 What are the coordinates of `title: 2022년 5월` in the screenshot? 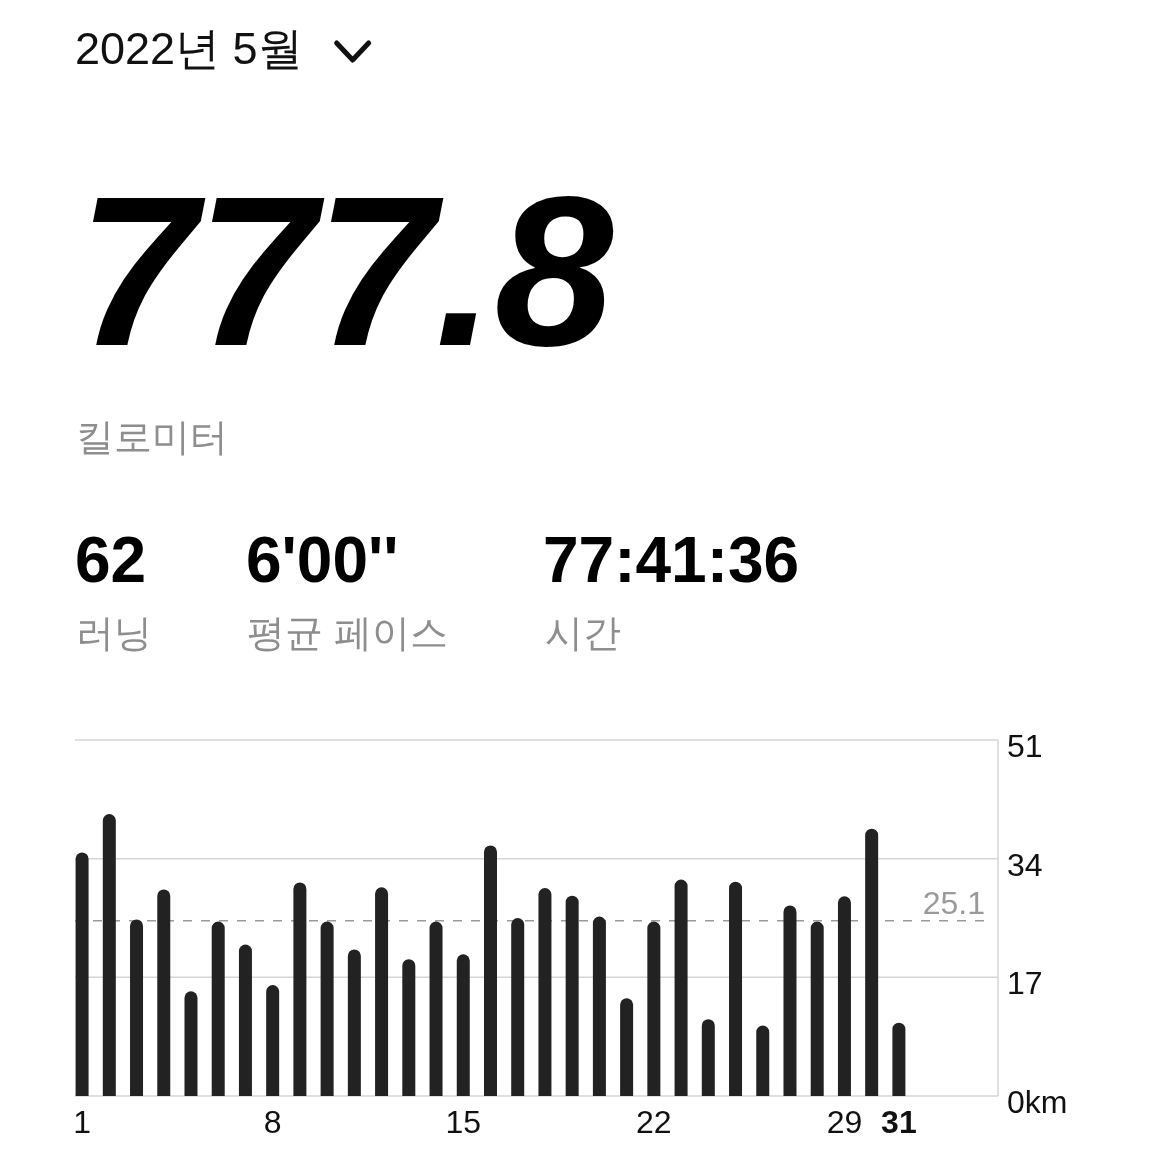 It's located at (189, 48).